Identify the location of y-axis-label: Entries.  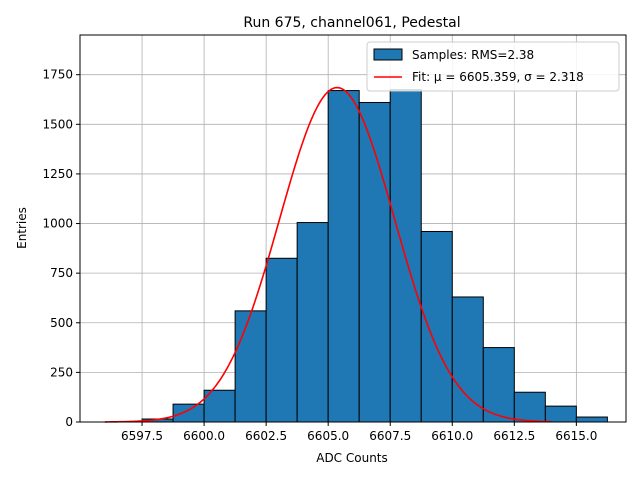
(22, 228).